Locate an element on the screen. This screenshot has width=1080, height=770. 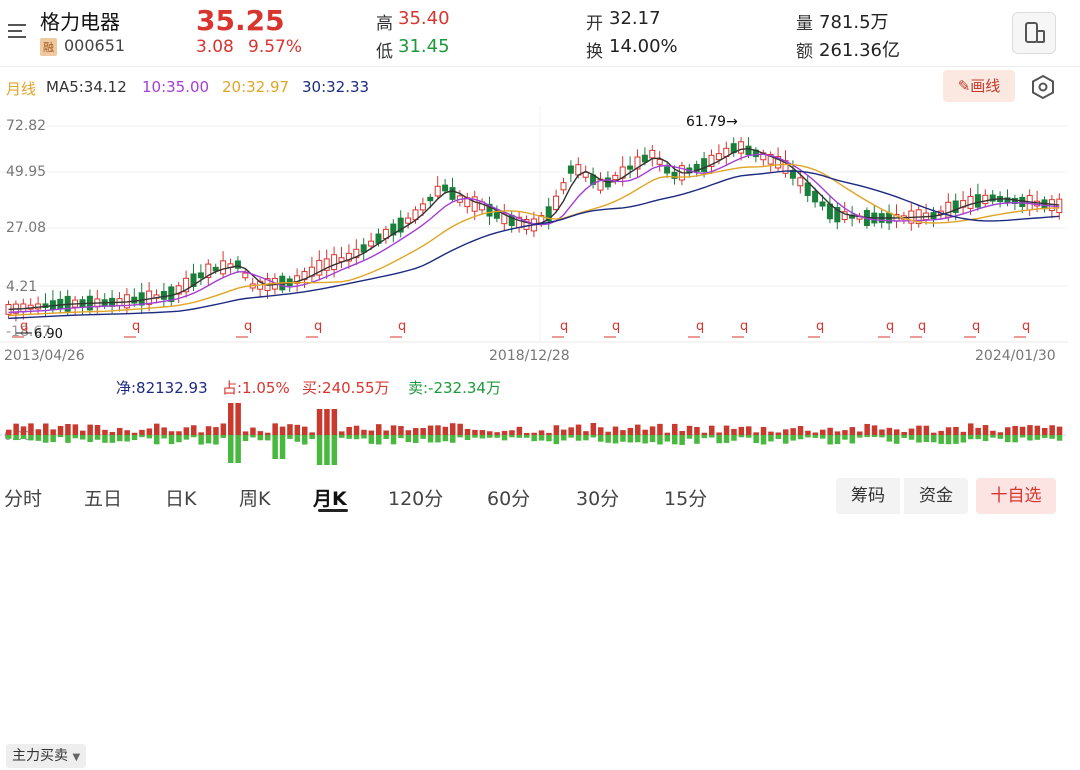
tab-30-min: 30分 is located at coordinates (598, 499).